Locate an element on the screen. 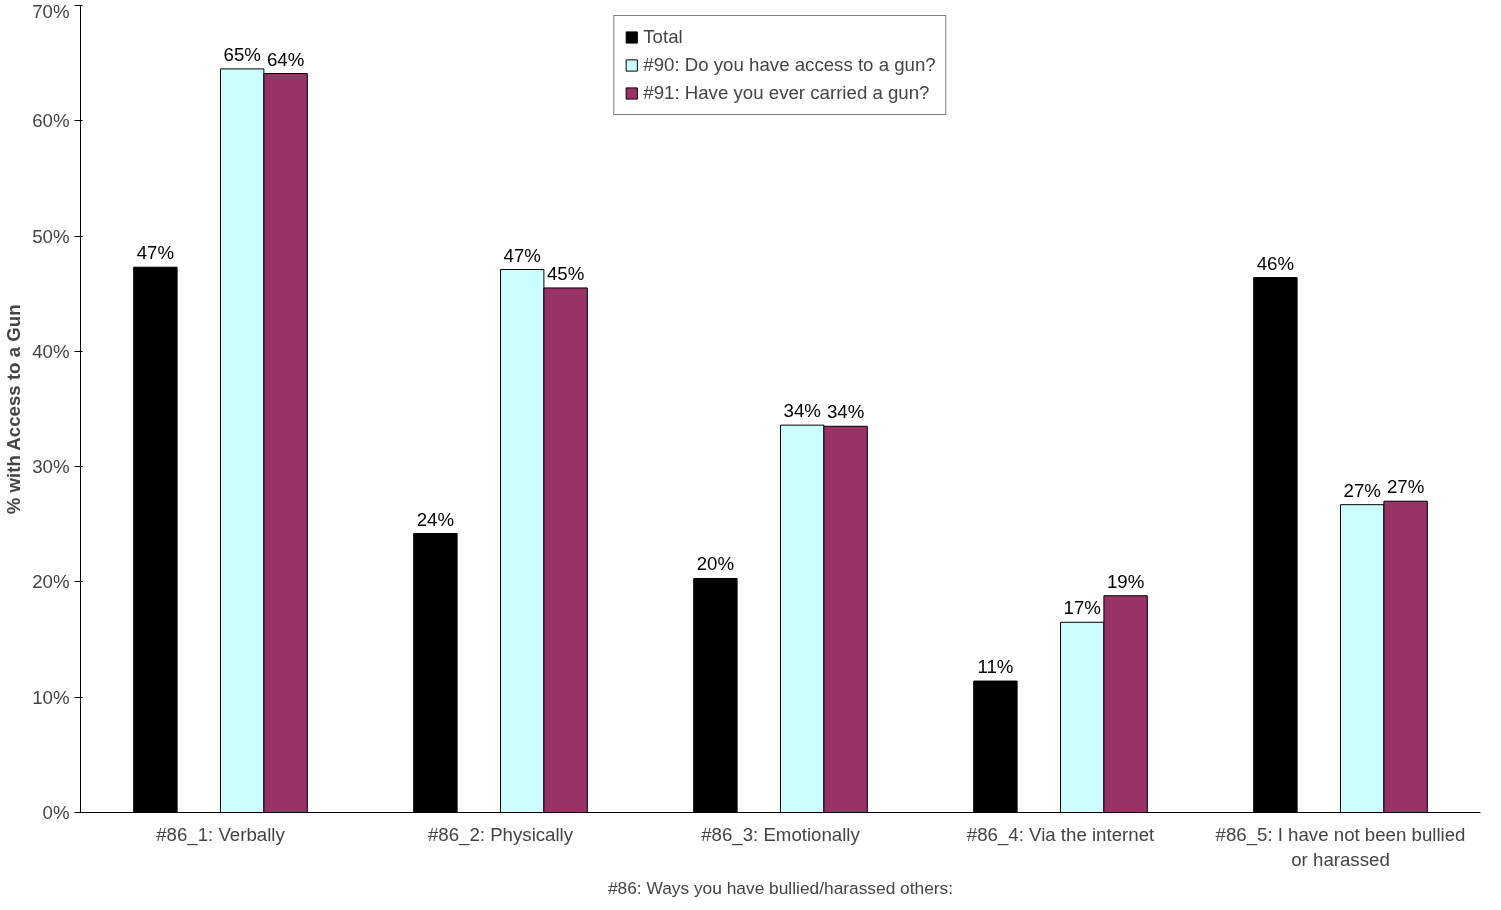 This screenshot has width=1501, height=910. x-tick-label: #86_2: Physically is located at coordinates (500, 834).